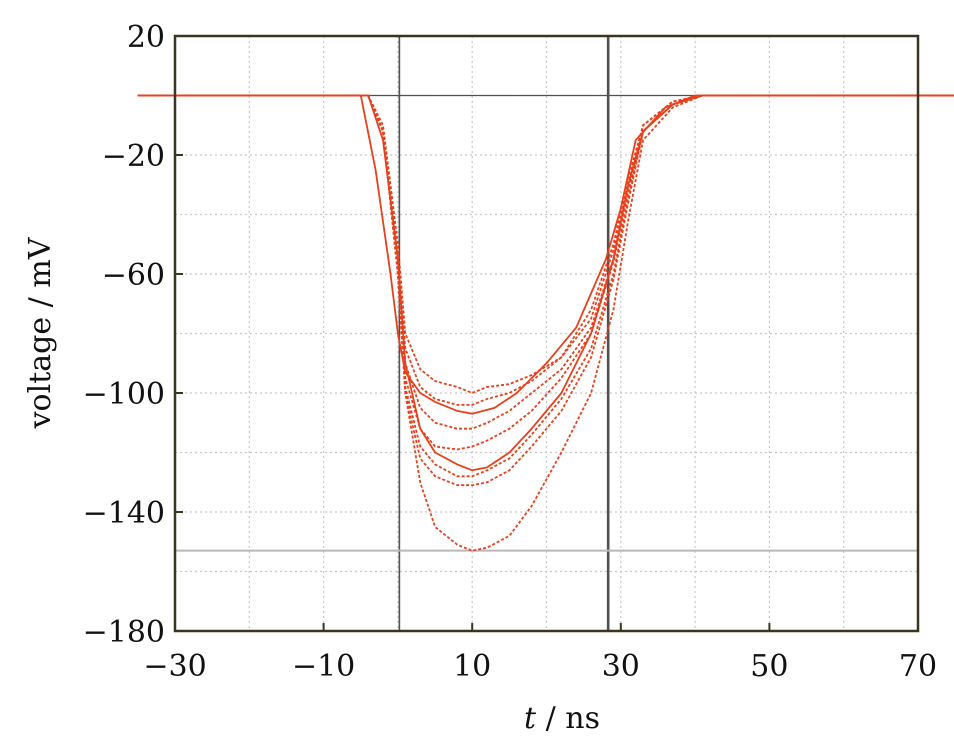  Describe the element at coordinates (918, 666) in the screenshot. I see `x-tick-label: 70` at that location.